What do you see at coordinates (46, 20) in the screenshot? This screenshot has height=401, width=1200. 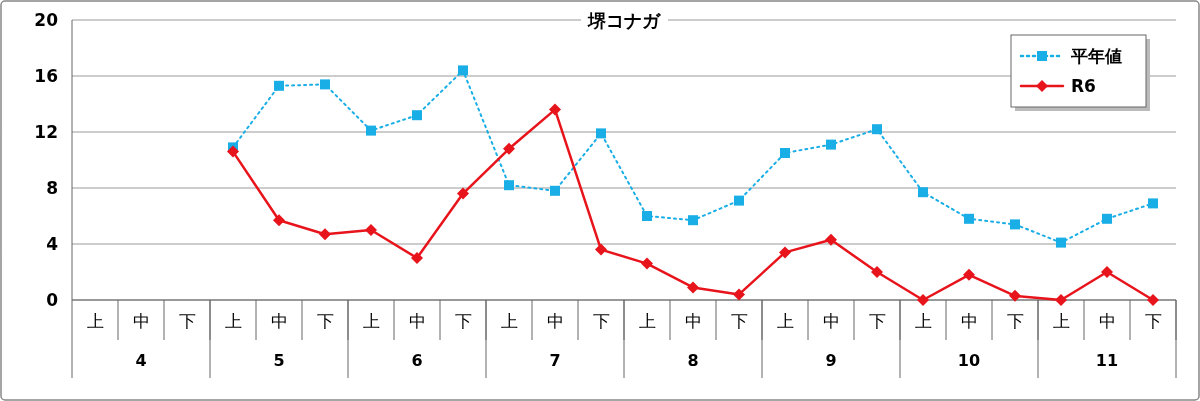 I see `y-tick-label: 20` at bounding box center [46, 20].